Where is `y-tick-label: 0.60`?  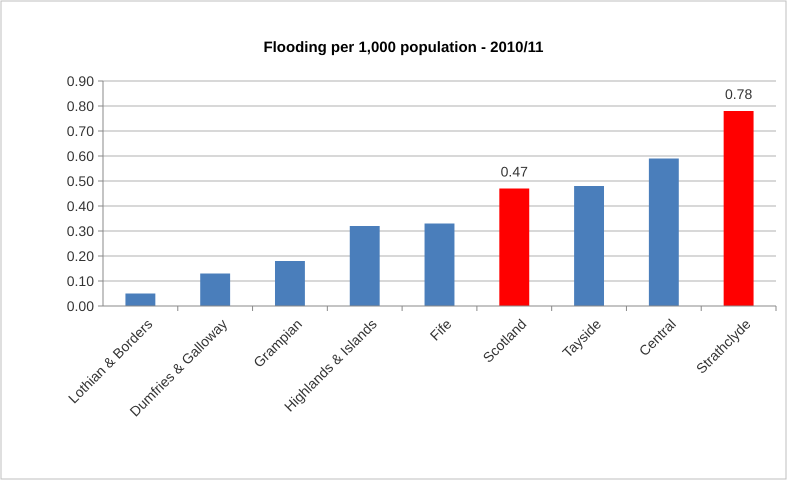
y-tick-label: 0.60 is located at coordinates (80, 156).